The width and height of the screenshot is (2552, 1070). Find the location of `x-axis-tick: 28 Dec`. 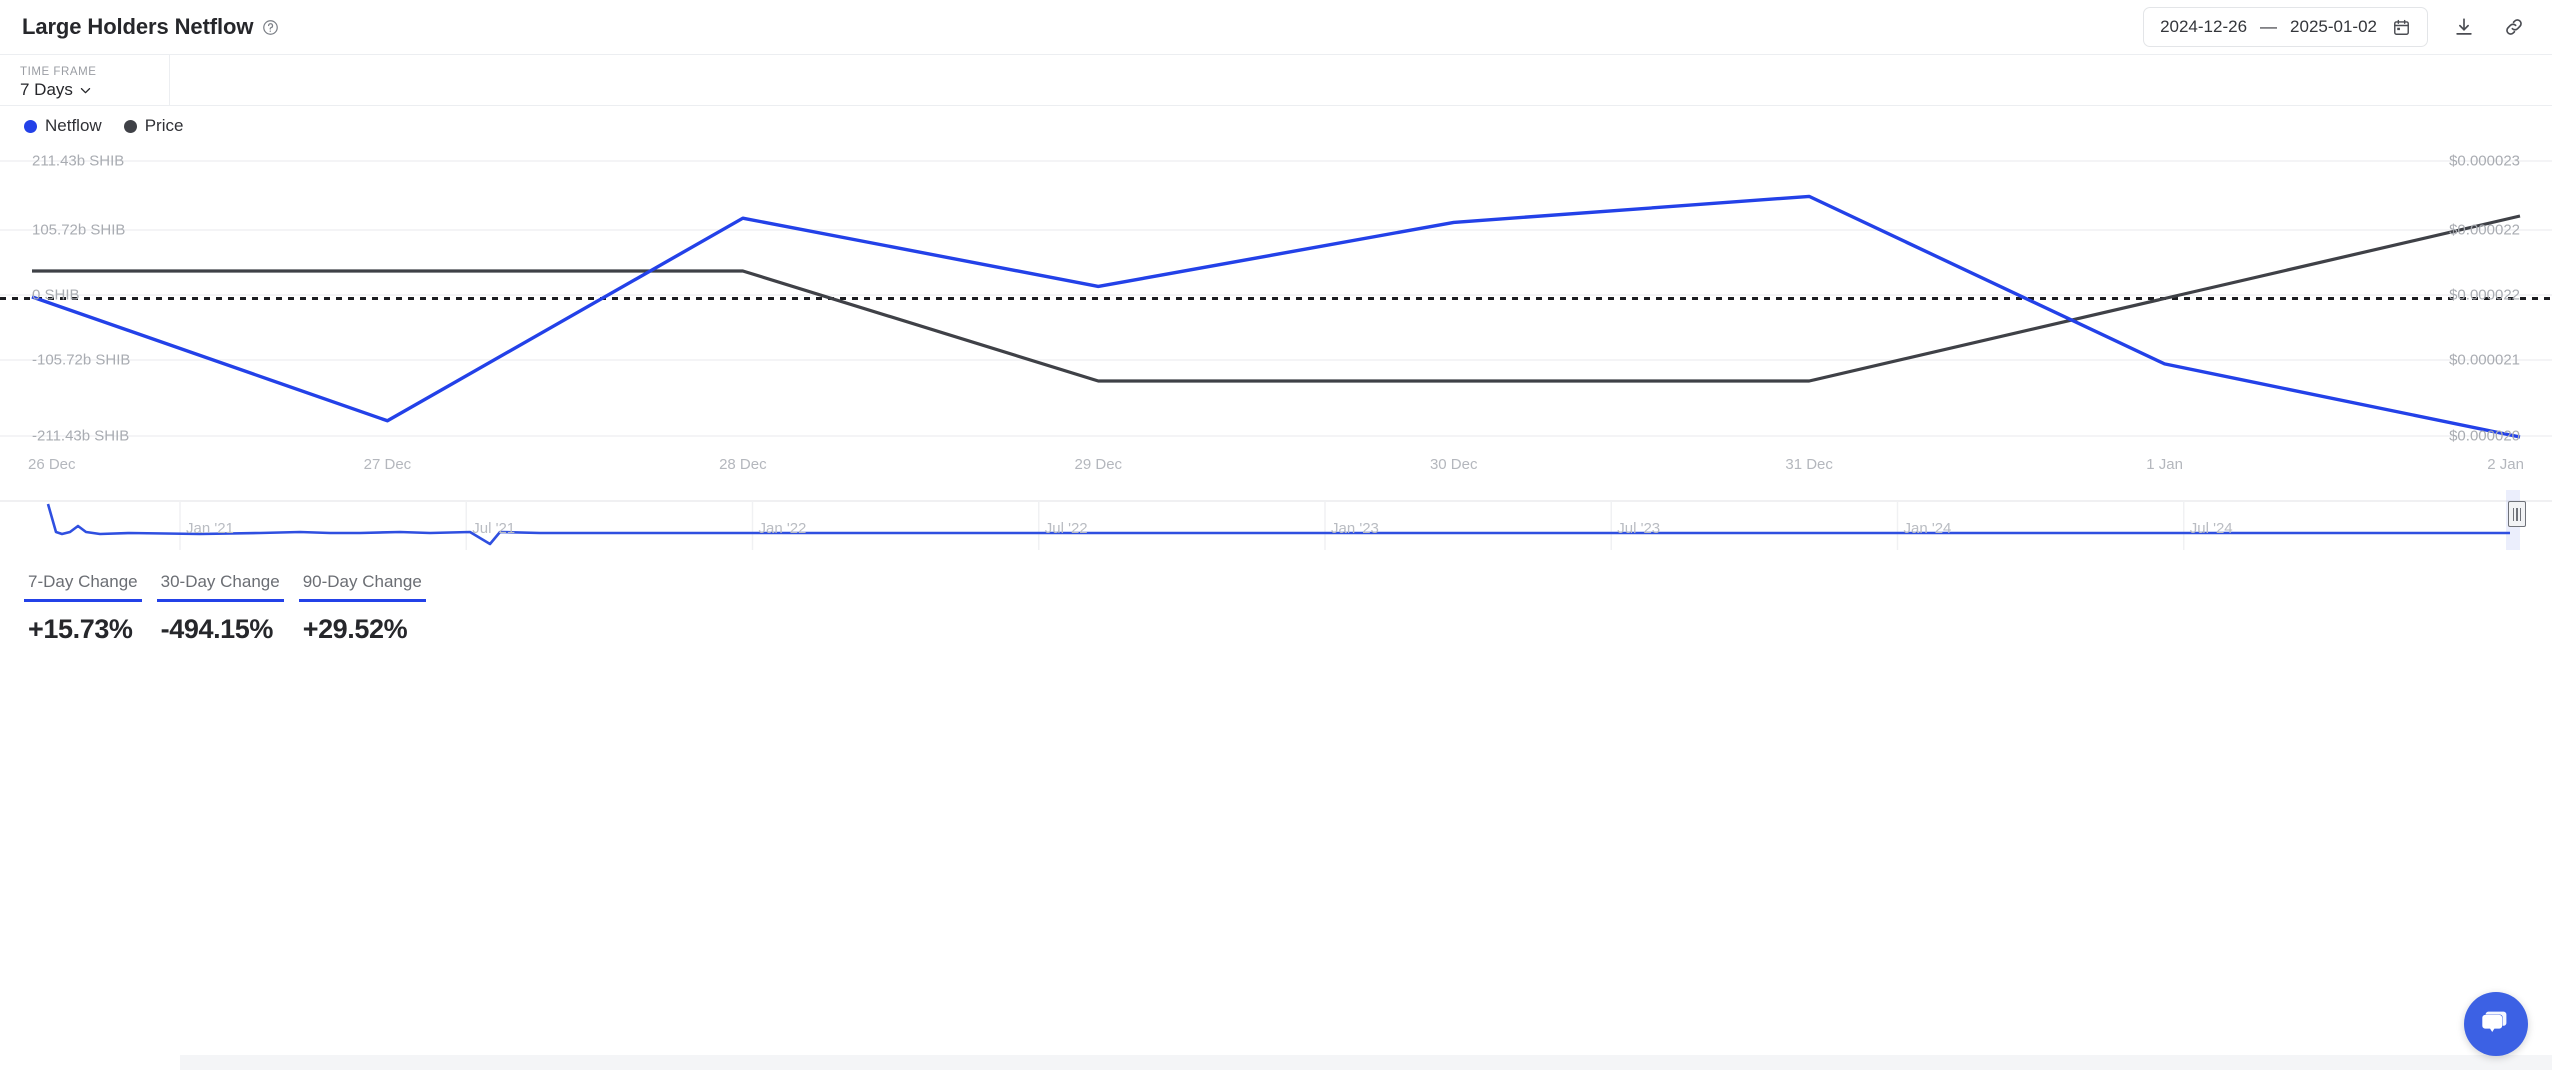

x-axis-tick: 28 Dec is located at coordinates (743, 464).